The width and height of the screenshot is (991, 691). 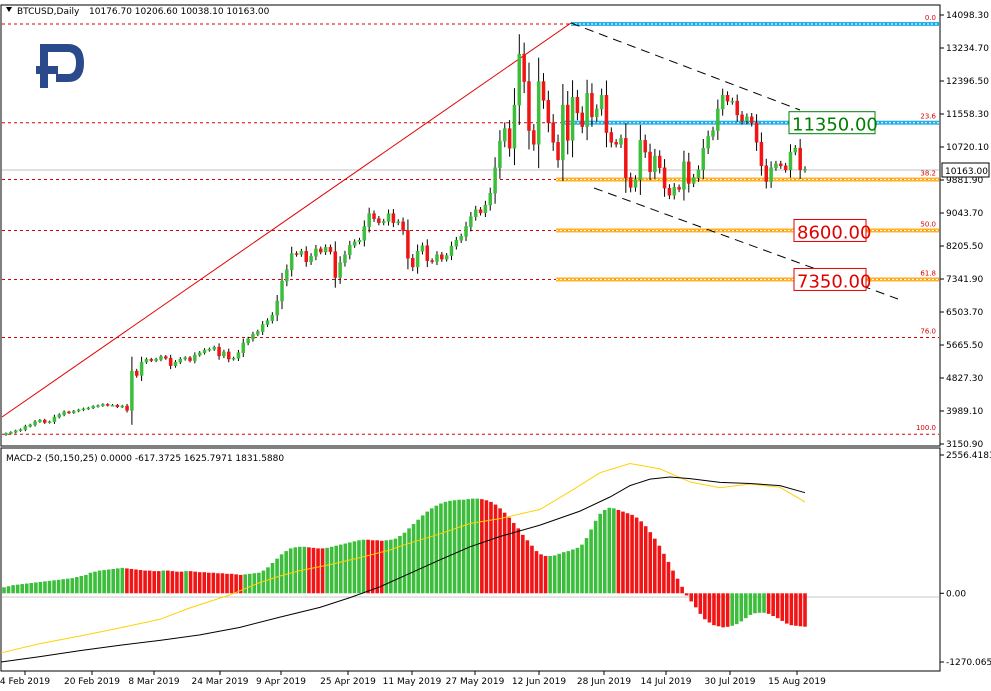 I want to click on time-tick-label: 20 Feb 2019, so click(x=92, y=682).